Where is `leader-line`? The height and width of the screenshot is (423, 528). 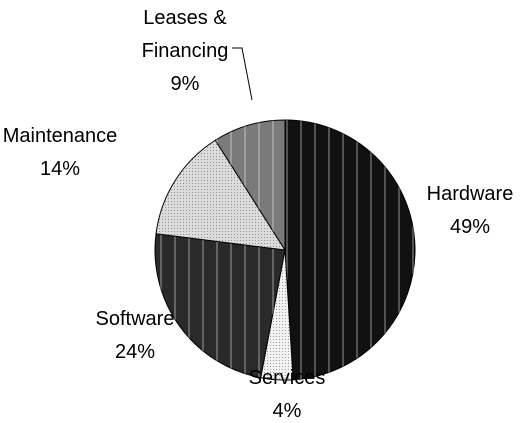
leader-line is located at coordinates (242, 74).